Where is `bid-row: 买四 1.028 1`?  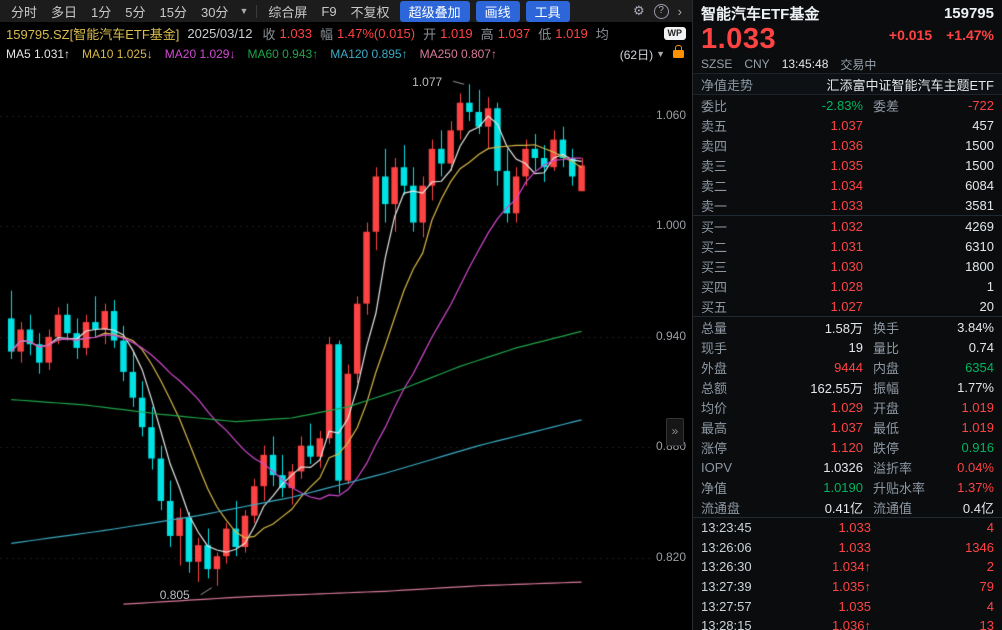 bid-row: 买四 1.028 1 is located at coordinates (847, 286).